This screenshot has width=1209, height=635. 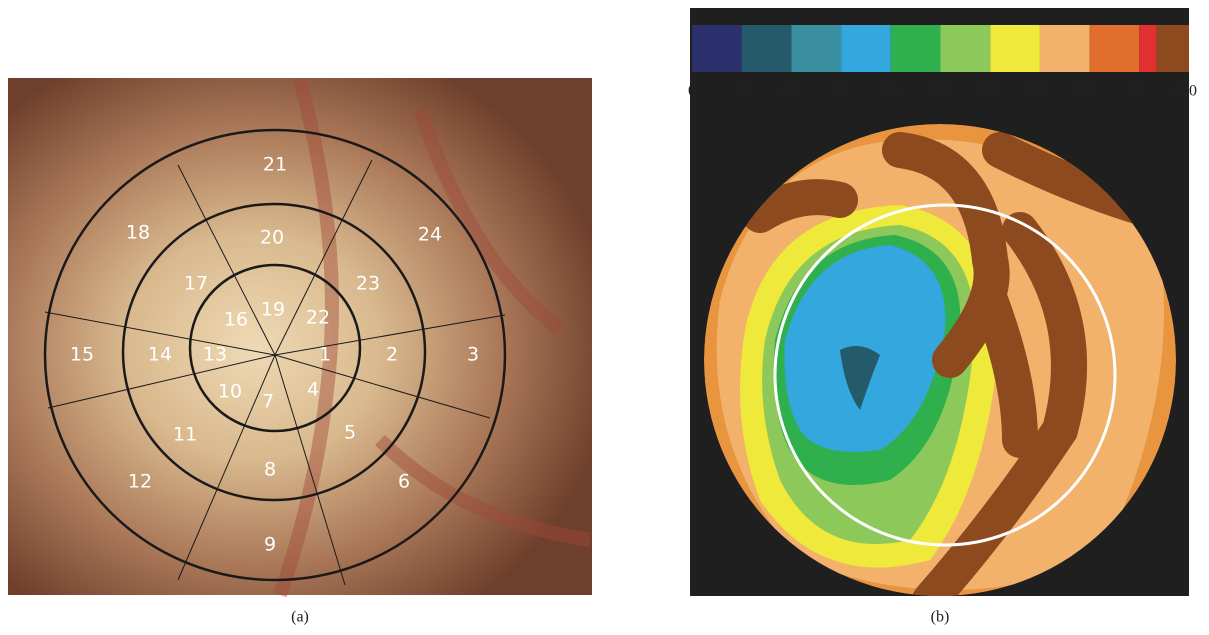 What do you see at coordinates (1086, 91) in the screenshot?
I see `colorbar-tick-label: 80` at bounding box center [1086, 91].